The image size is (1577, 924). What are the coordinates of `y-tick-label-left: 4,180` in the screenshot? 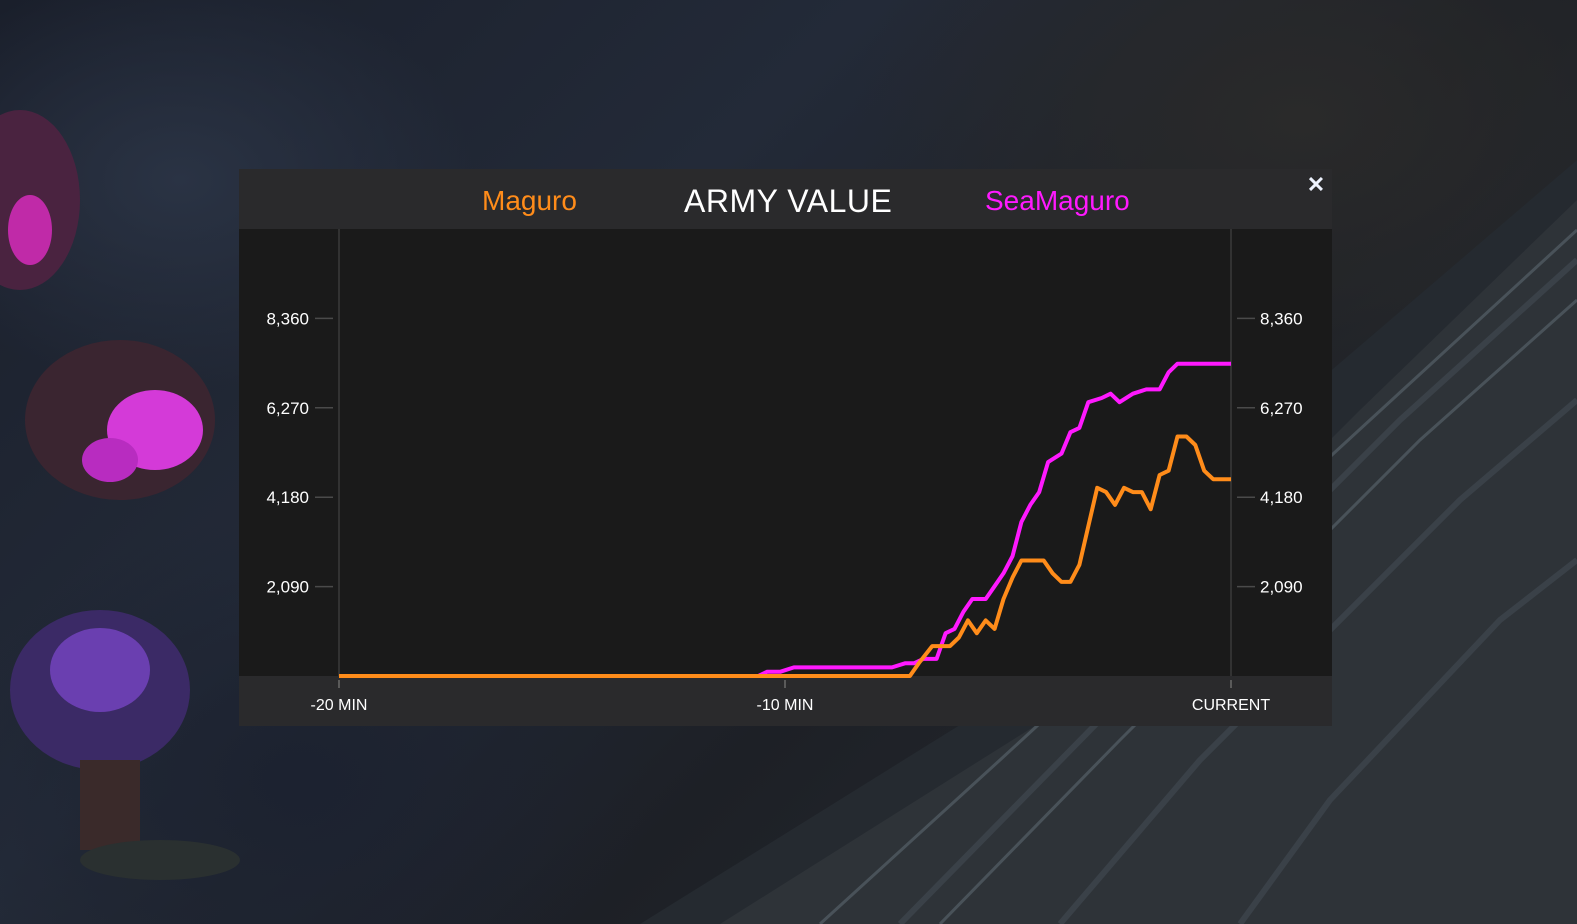 It's located at (287, 497).